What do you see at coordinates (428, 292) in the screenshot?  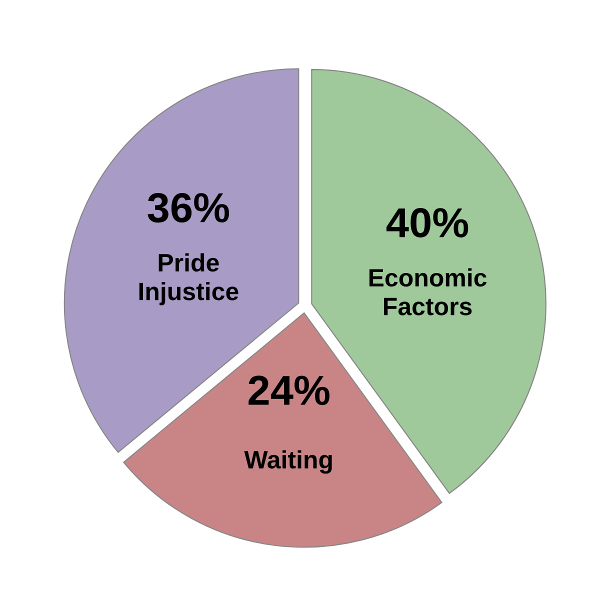 I see `slice-label: Economic Factors` at bounding box center [428, 292].